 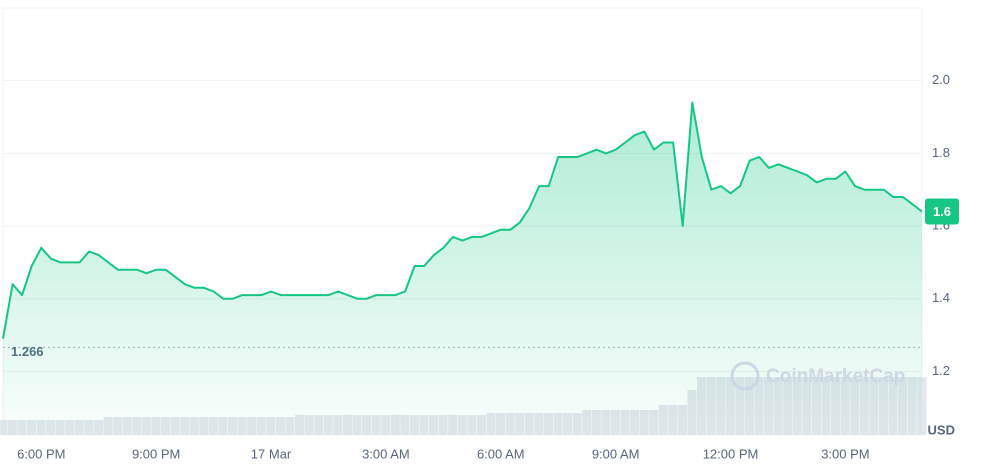 I want to click on price-badge-label: 1.6, so click(x=942, y=211).